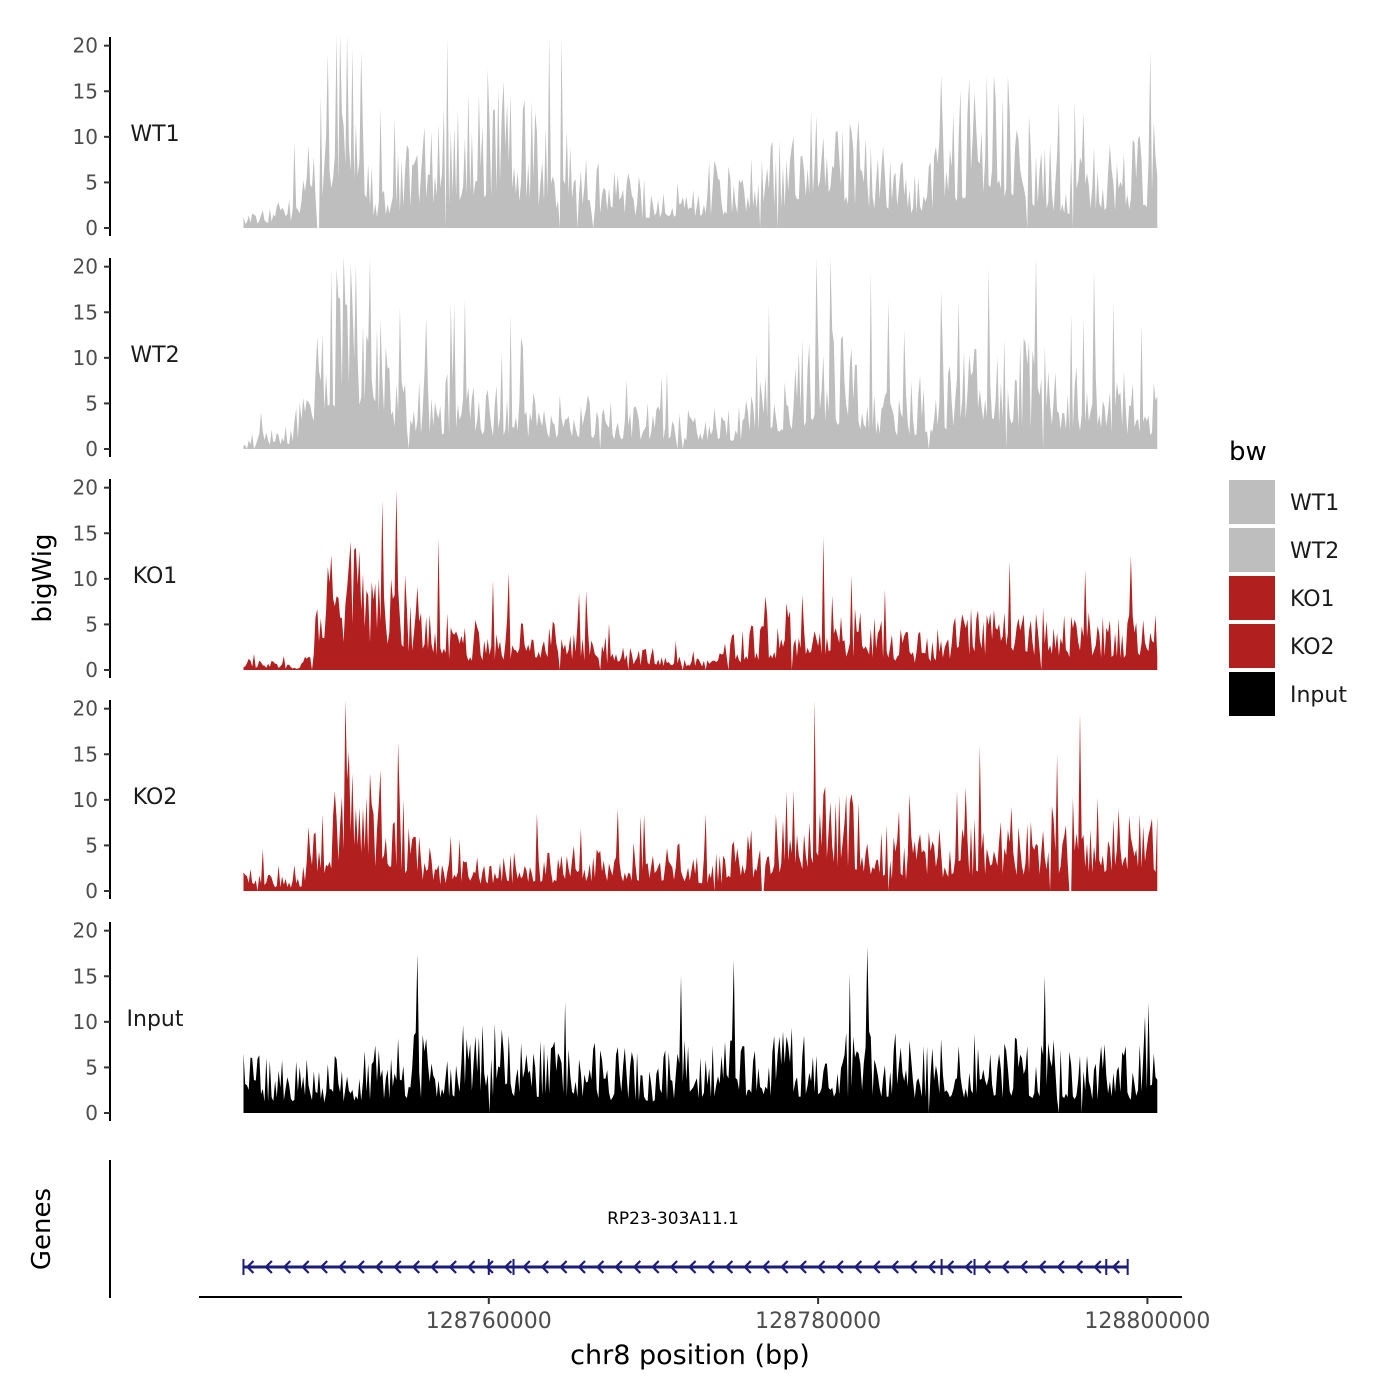  What do you see at coordinates (155, 1019) in the screenshot?
I see `track-label-input: Input` at bounding box center [155, 1019].